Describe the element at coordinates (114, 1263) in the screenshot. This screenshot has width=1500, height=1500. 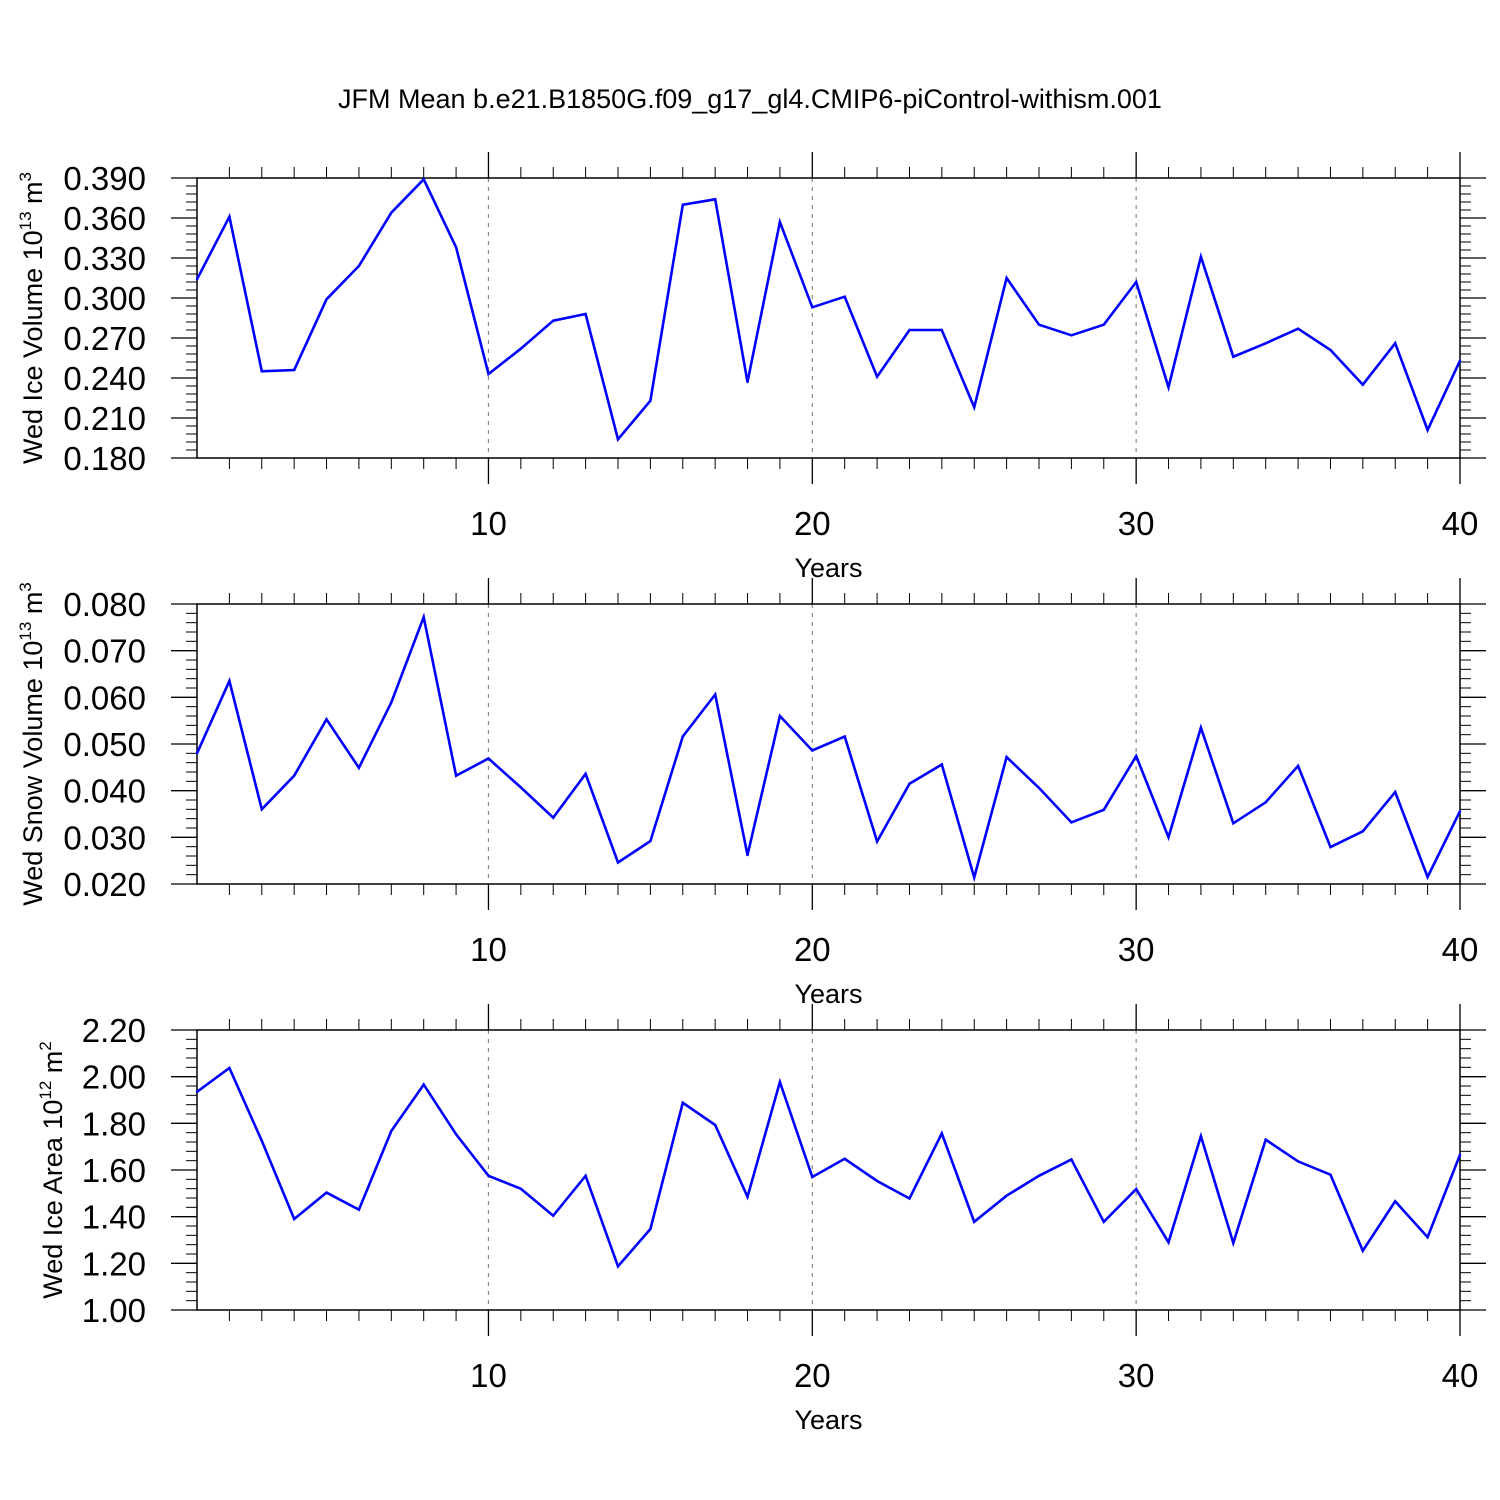
I see `y-tick-label: 1.20` at that location.